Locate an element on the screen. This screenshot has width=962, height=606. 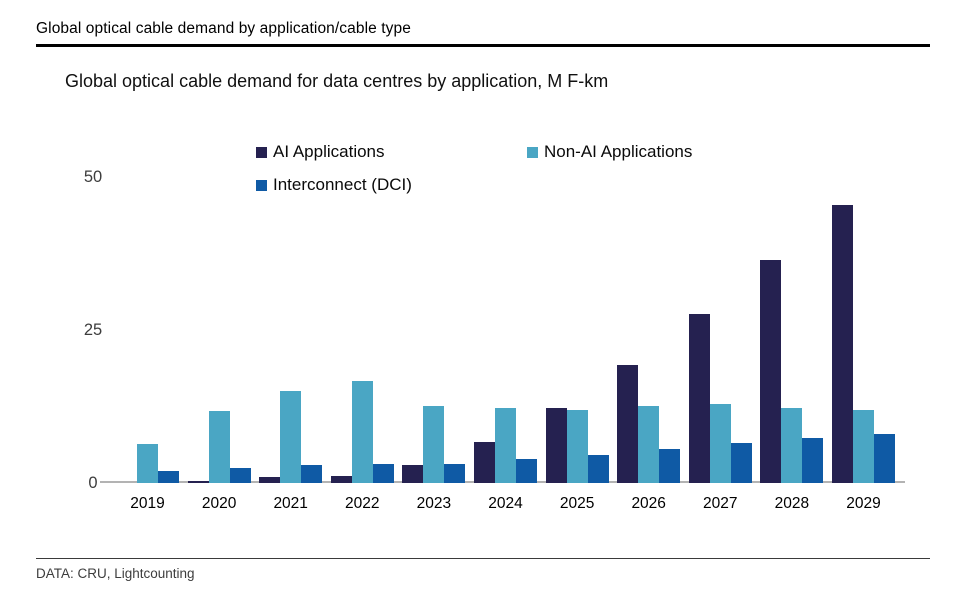
legend-swatch-interconnect-dci is located at coordinates (261, 185).